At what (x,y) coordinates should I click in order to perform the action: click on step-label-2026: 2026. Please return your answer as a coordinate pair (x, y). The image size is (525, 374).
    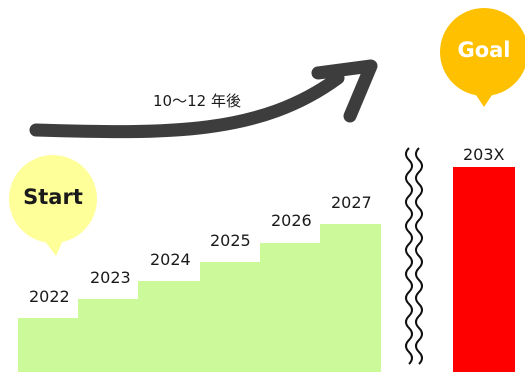
    Looking at the image, I should click on (291, 220).